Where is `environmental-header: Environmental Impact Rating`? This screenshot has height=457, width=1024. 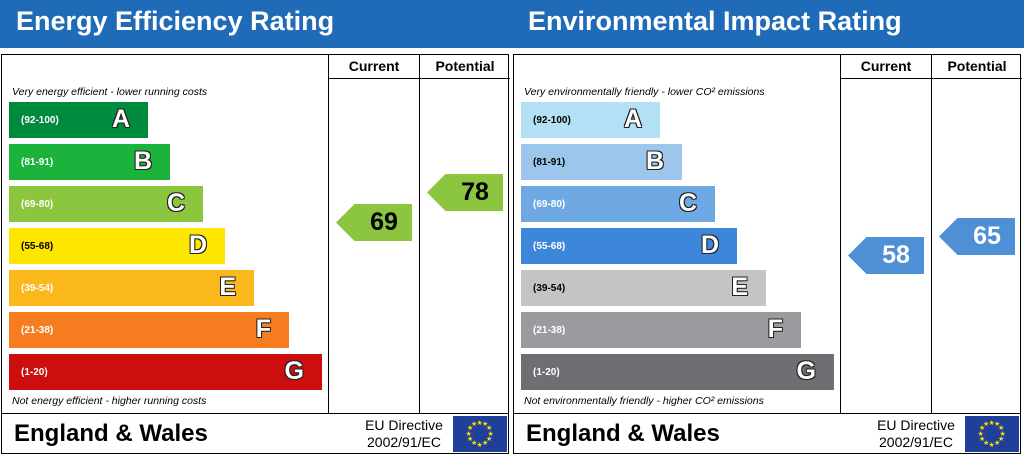
environmental-header: Environmental Impact Rating is located at coordinates (768, 24).